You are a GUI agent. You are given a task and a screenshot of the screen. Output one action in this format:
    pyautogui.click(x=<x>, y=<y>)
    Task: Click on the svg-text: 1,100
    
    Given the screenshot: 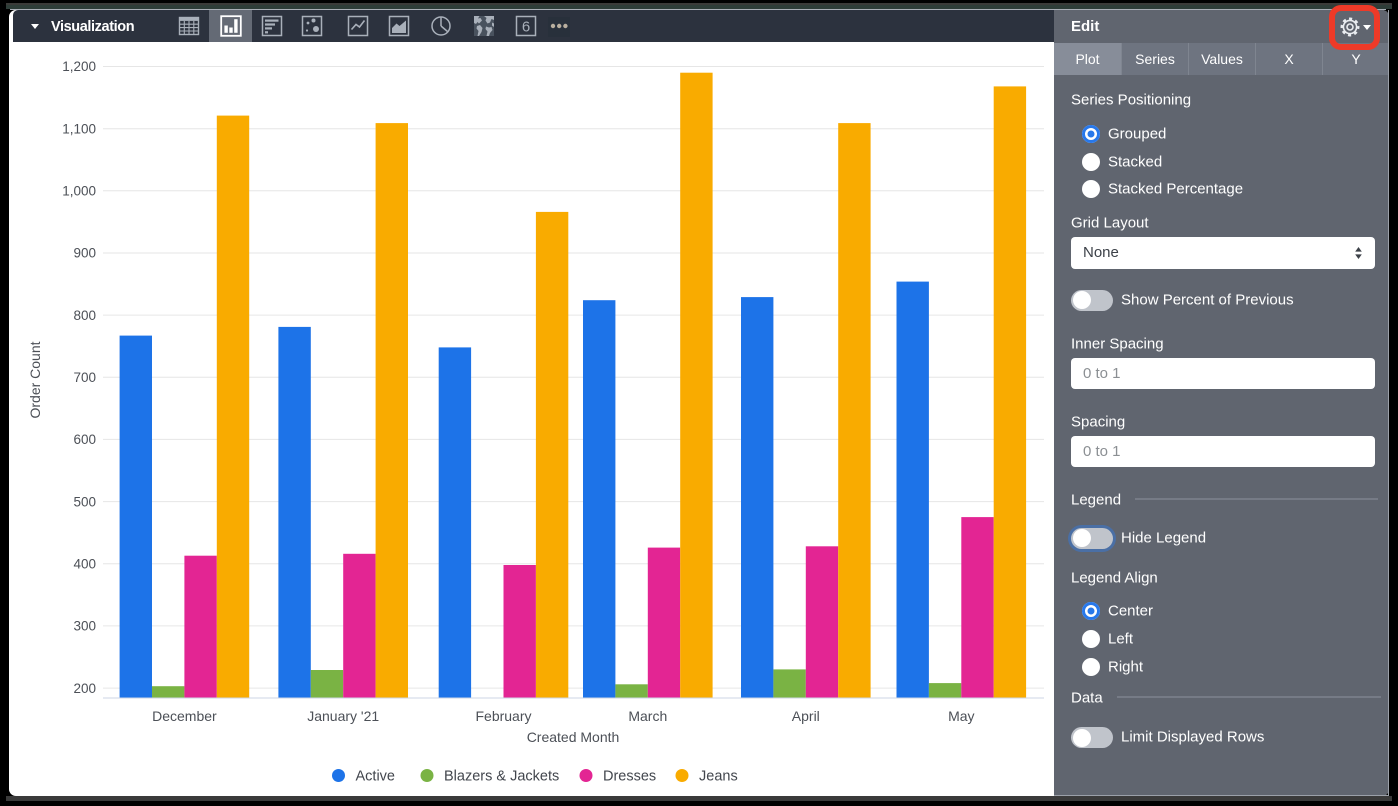 What is the action you would take?
    pyautogui.click(x=79, y=128)
    